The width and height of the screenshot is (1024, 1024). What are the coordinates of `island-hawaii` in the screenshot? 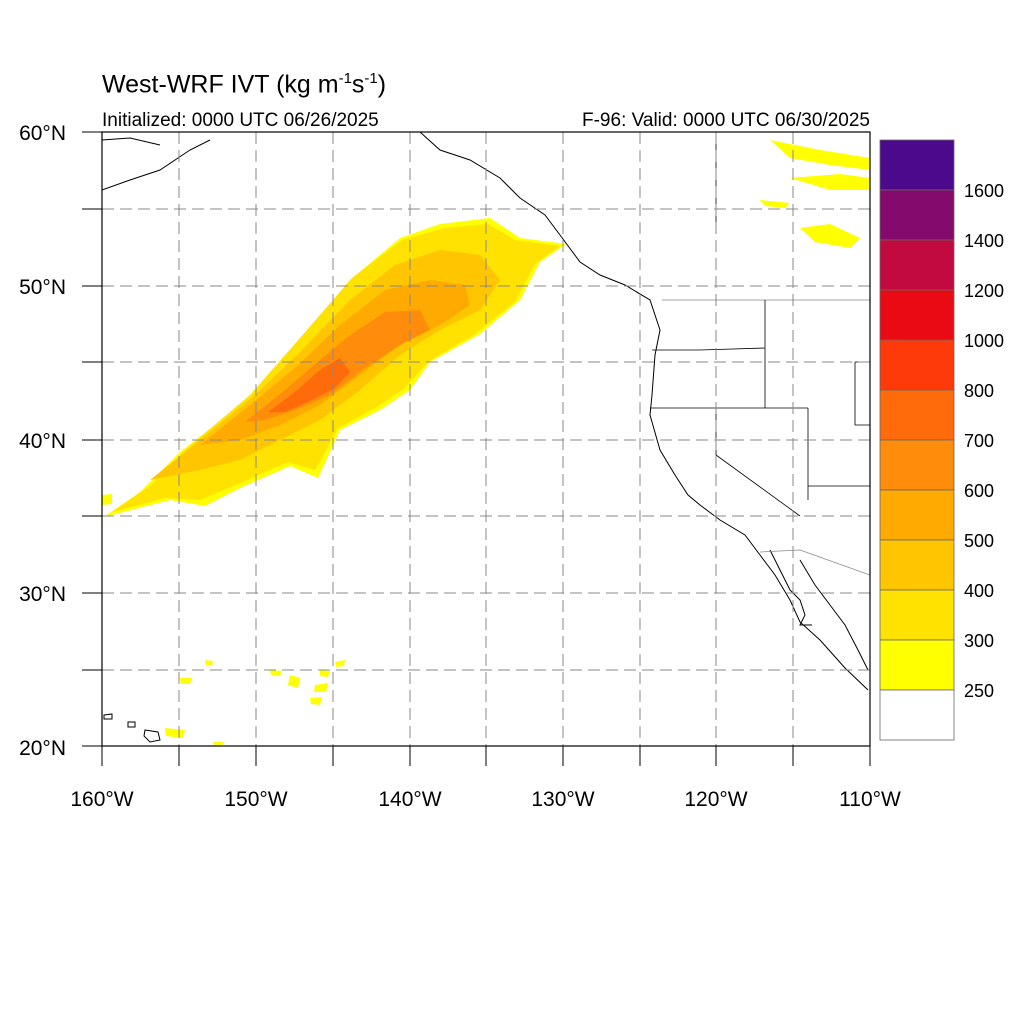 It's located at (108, 716).